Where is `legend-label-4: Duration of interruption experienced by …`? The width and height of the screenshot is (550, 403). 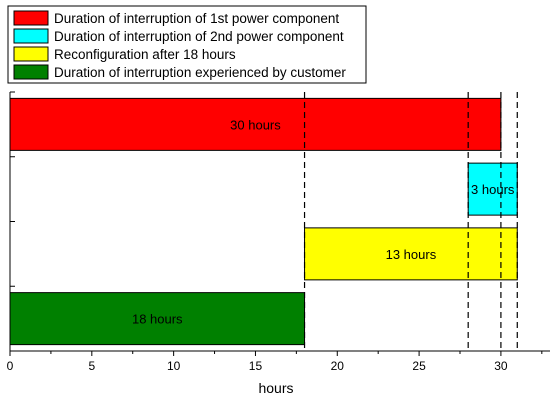 legend-label-4: Duration of interruption experienced by … is located at coordinates (200, 72).